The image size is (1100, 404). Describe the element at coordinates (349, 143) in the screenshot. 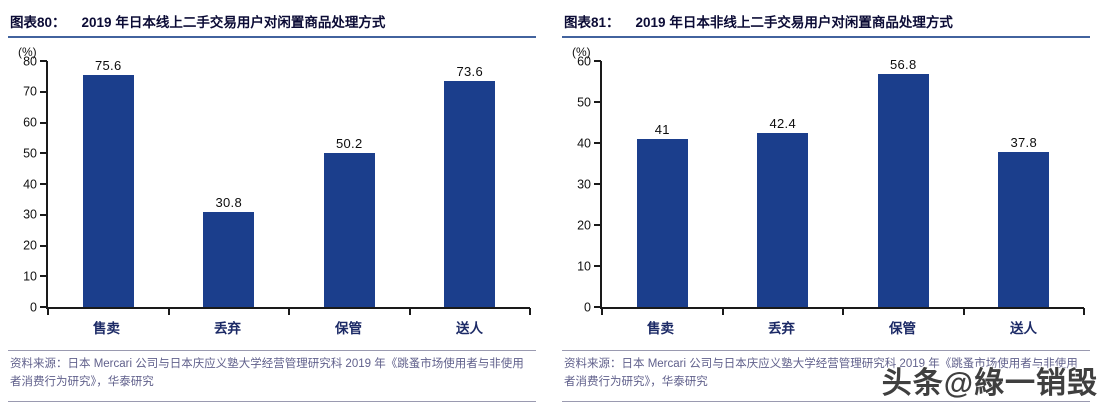

I see `bar-value-label: 50.2` at that location.